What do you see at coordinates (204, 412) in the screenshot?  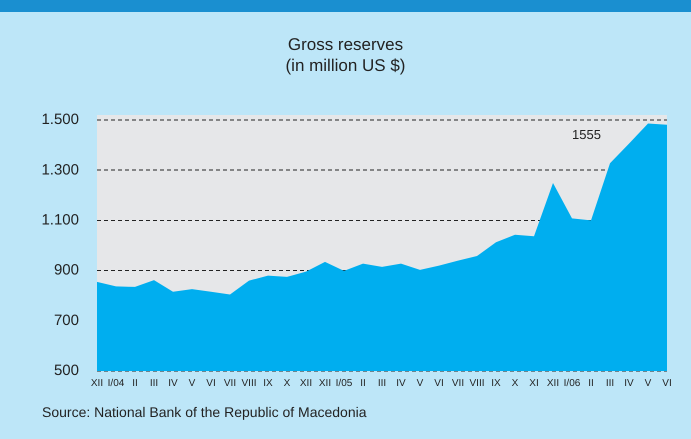 I see `source-note: Source: National Bank of the Republic of Macedonia` at bounding box center [204, 412].